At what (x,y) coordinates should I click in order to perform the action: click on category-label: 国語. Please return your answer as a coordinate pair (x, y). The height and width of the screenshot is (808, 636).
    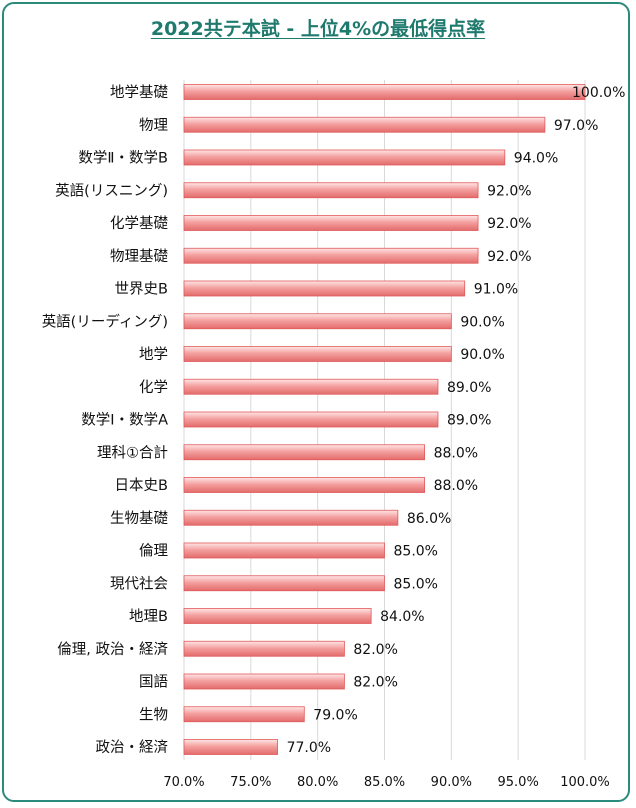
    Looking at the image, I should click on (153, 682).